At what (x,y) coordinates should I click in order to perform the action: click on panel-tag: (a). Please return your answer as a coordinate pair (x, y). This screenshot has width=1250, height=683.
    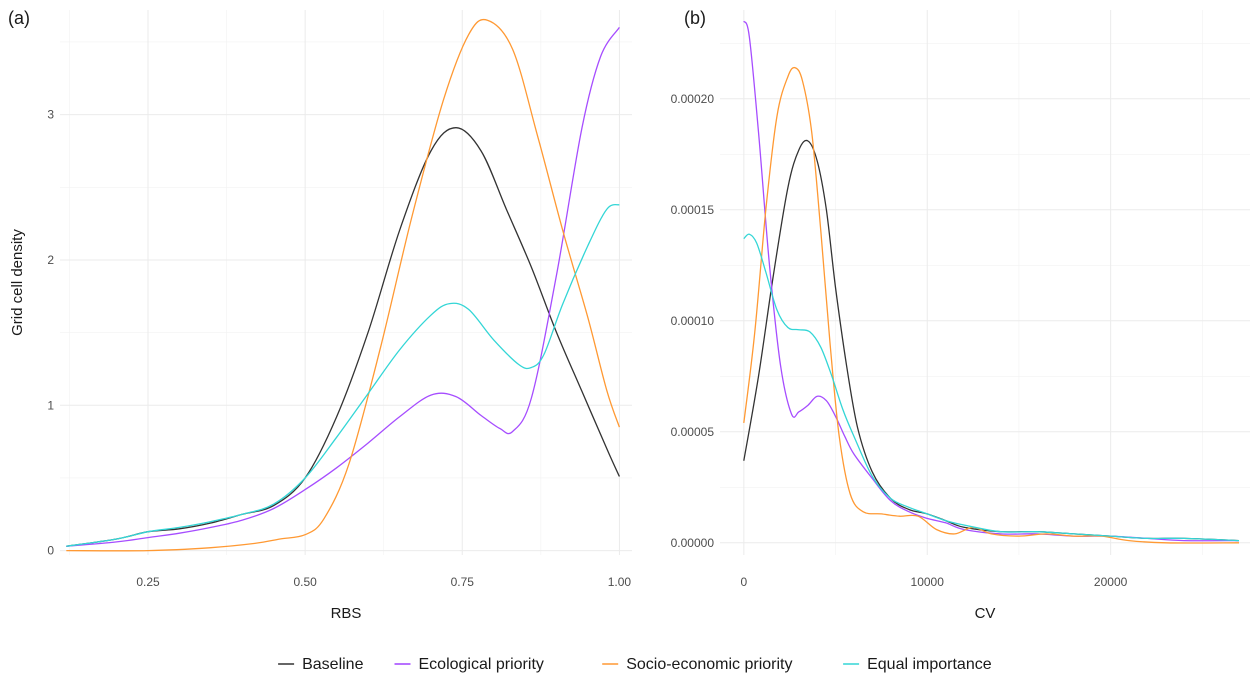
    Looking at the image, I should click on (19, 18).